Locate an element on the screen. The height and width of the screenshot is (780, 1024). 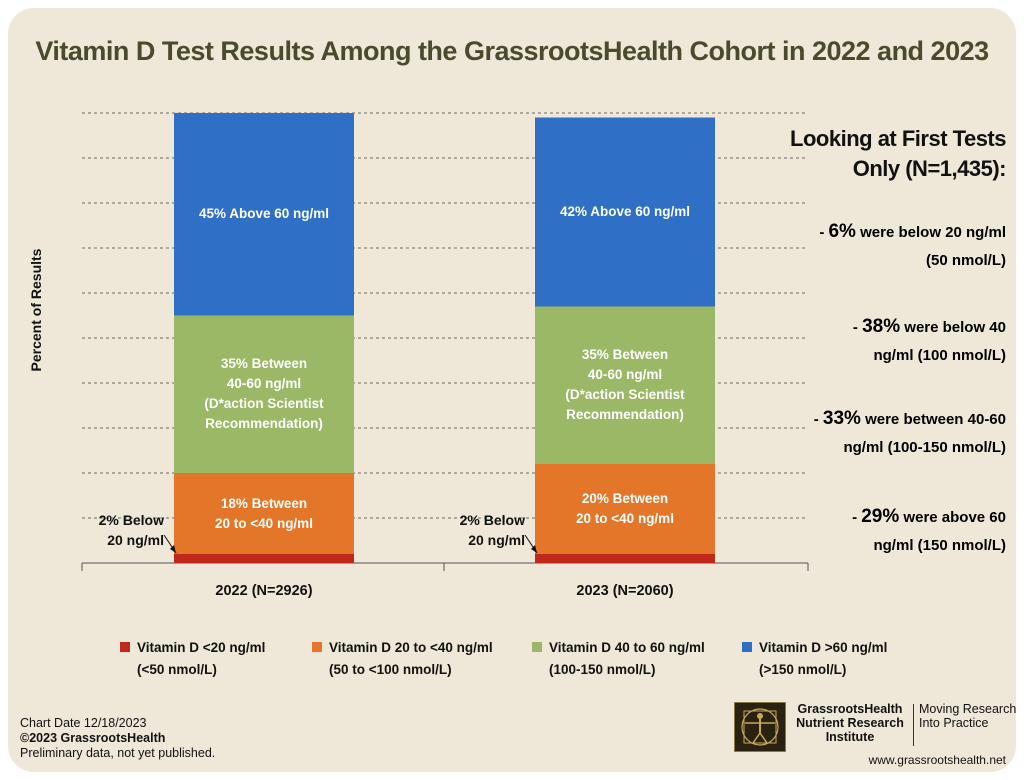
first-tests-item: - 6% were below 20 ng/ml (50 nmol/L) is located at coordinates (891, 246).